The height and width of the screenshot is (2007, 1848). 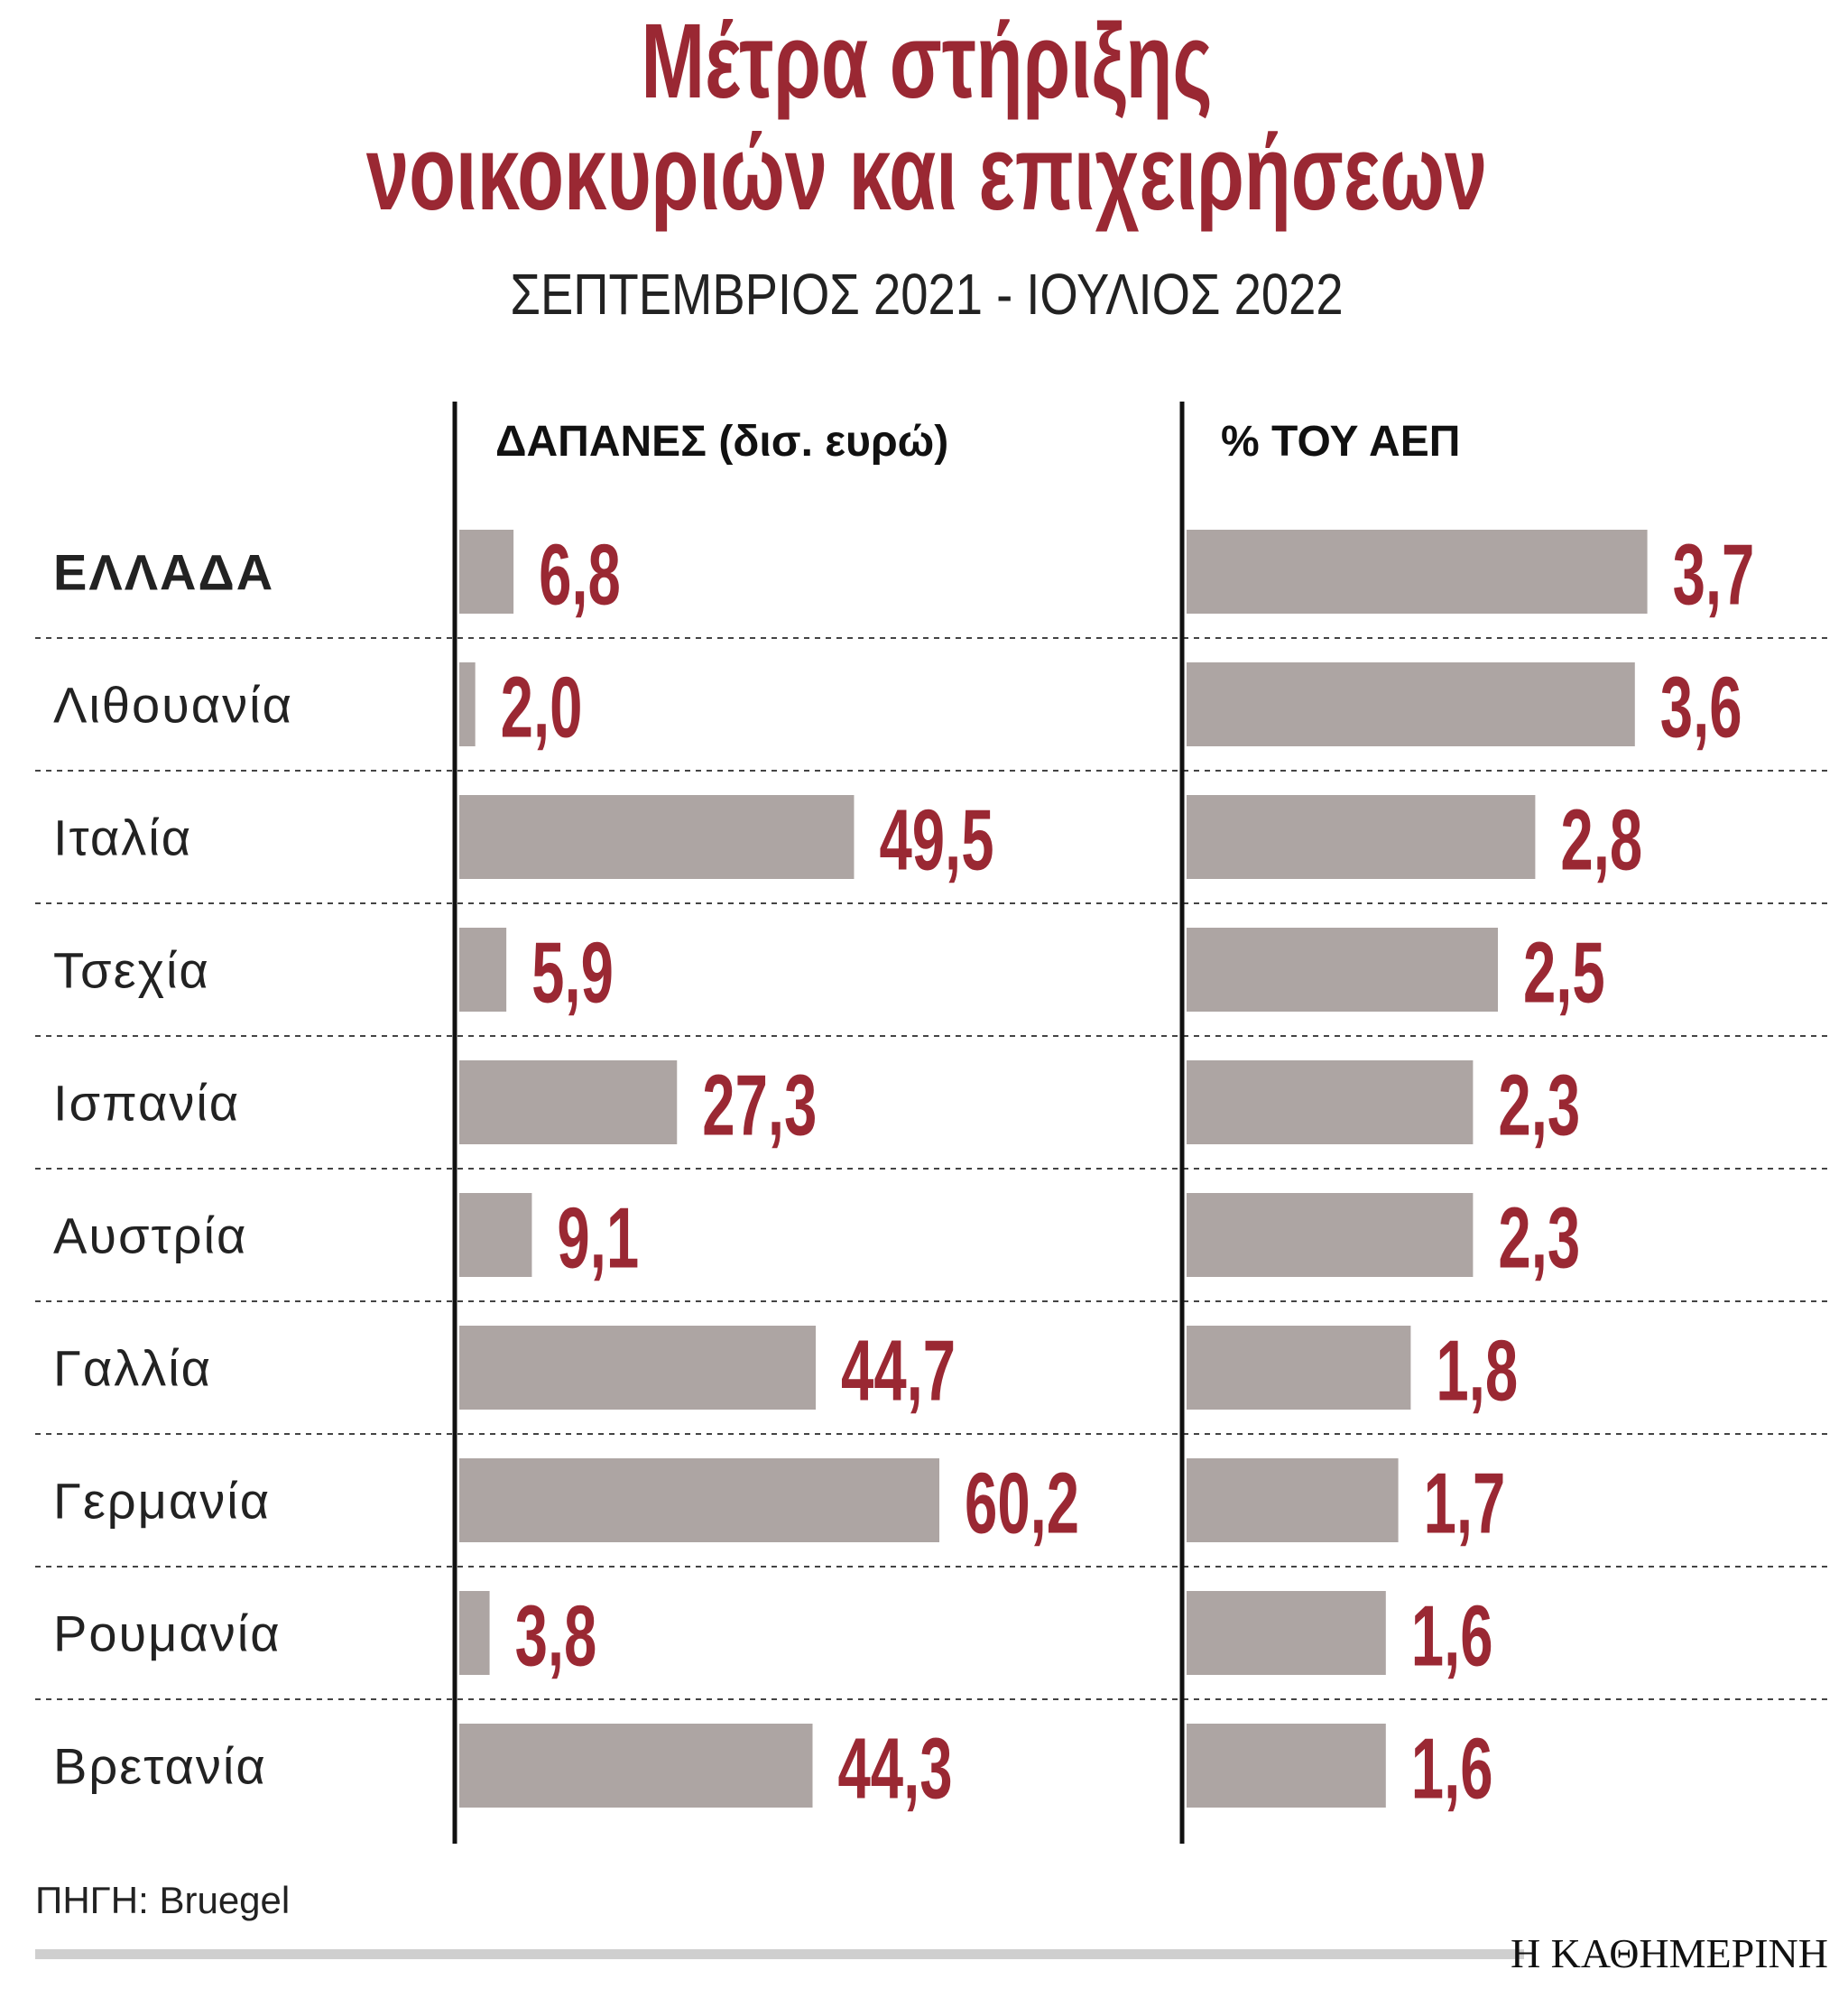 What do you see at coordinates (898, 1371) in the screenshot?
I see `value-label: 44,7` at bounding box center [898, 1371].